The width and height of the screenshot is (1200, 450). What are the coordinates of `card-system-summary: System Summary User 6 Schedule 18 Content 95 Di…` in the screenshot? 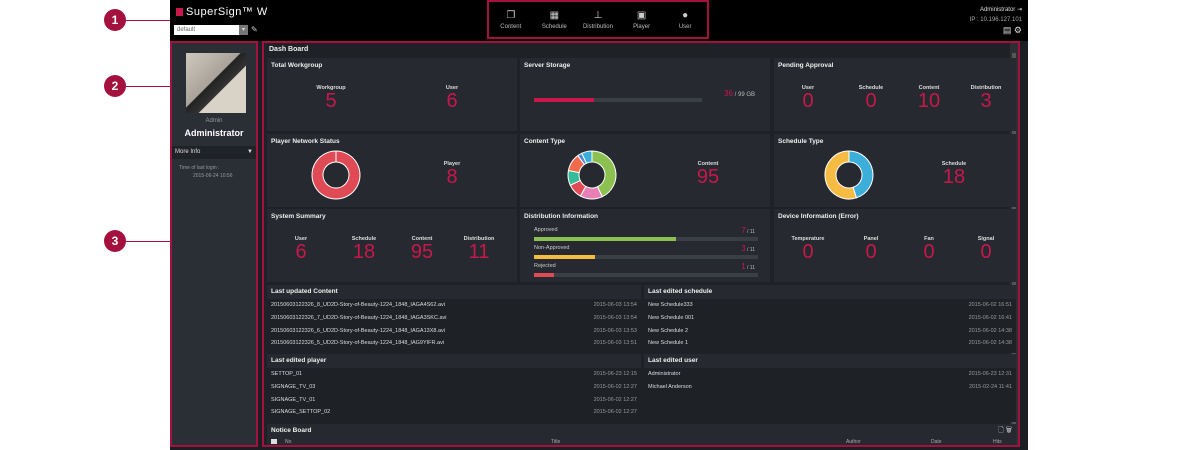 It's located at (392, 245).